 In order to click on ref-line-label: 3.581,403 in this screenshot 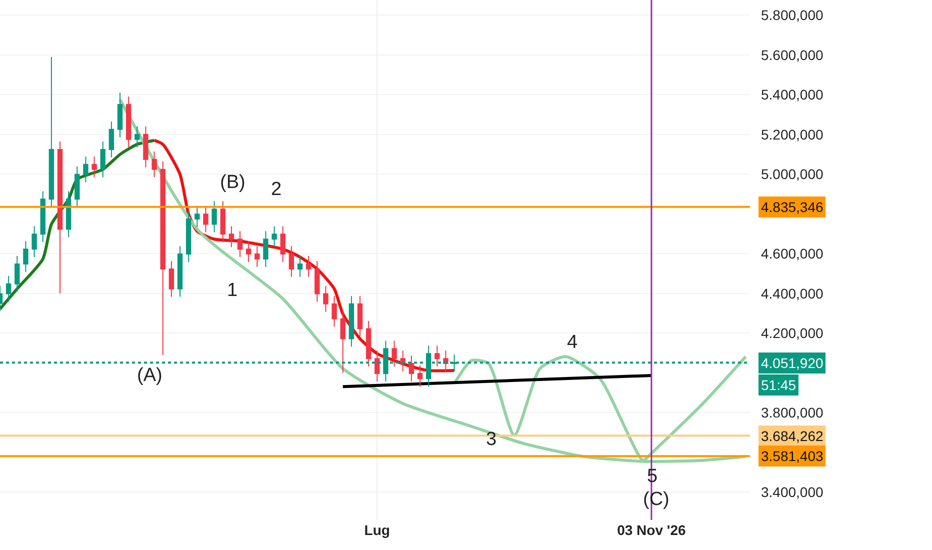, I will do `click(792, 456)`.